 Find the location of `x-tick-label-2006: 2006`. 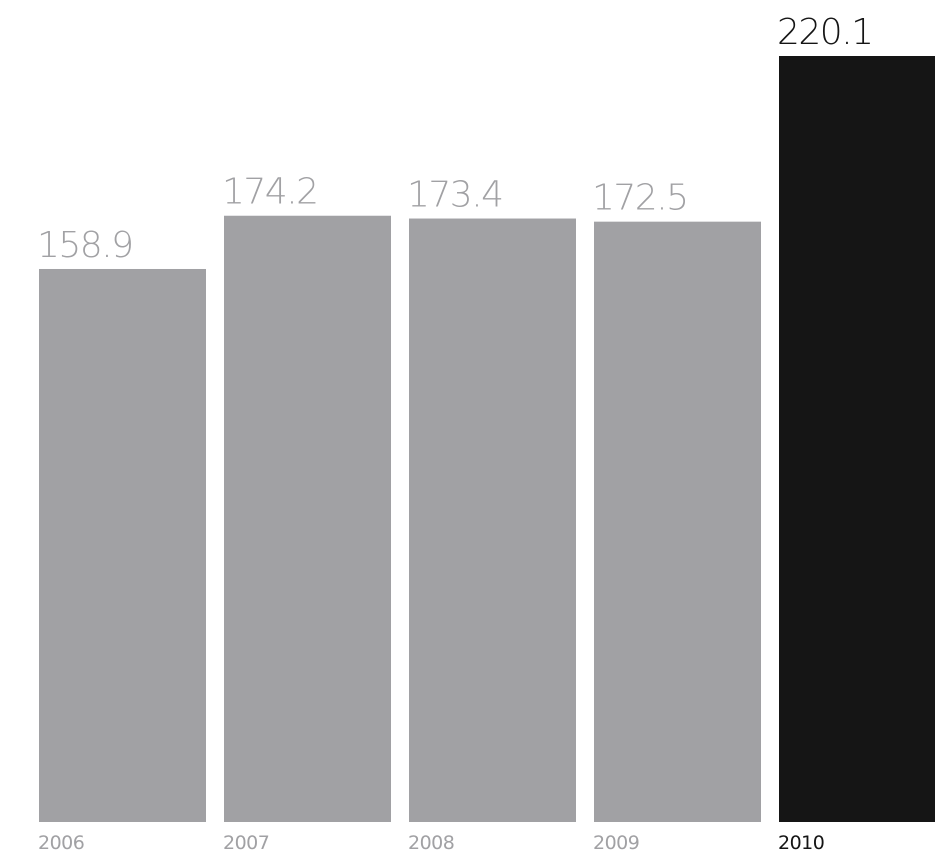

x-tick-label-2006: 2006 is located at coordinates (61, 843).